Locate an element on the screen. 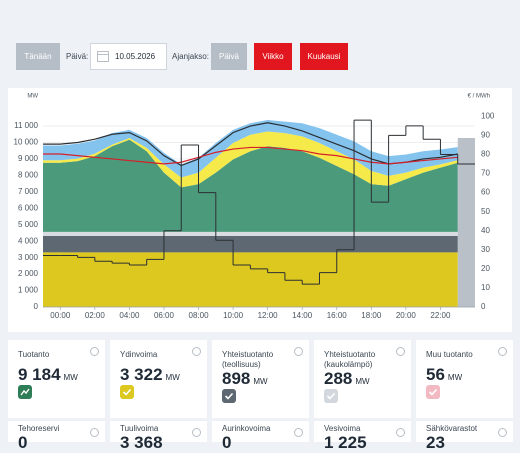 The width and height of the screenshot is (520, 453). tile-label: Aurinkovoima is located at coordinates (246, 428).